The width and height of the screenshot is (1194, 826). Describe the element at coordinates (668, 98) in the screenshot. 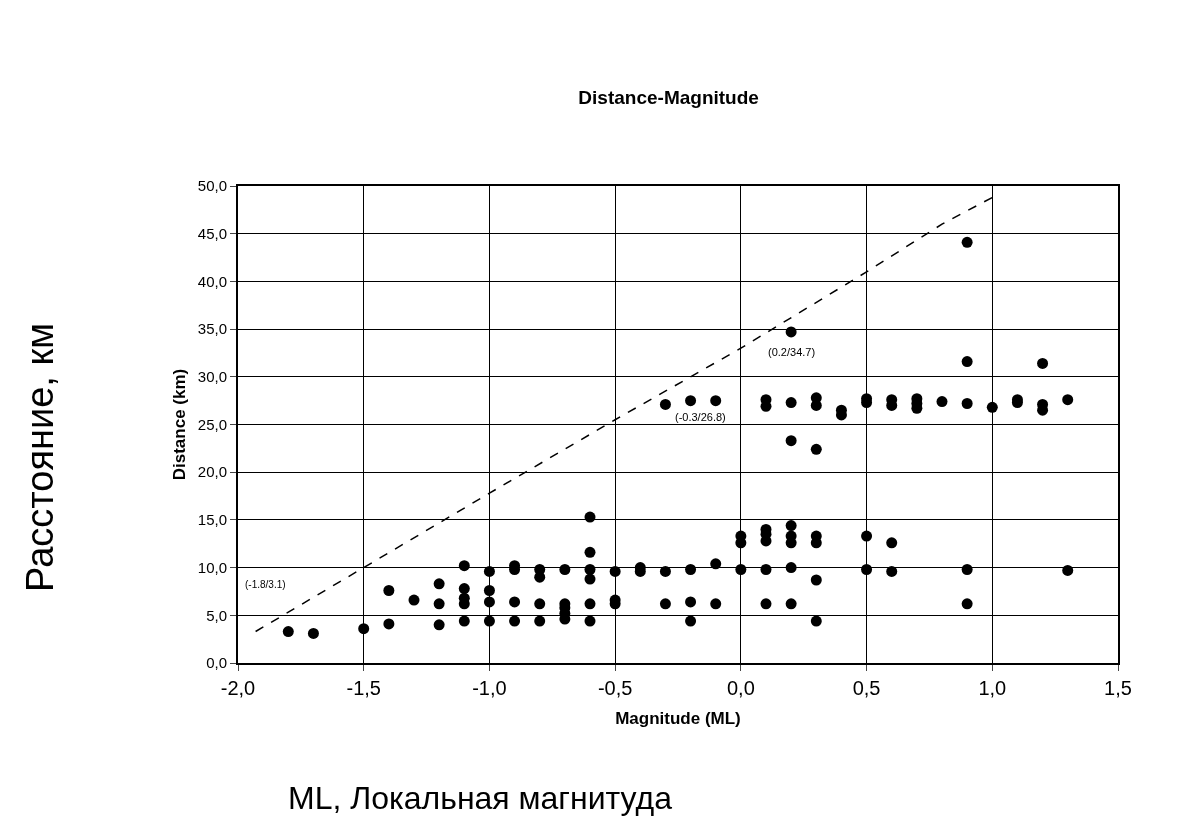

I see `chart-title: Distance-Magnitude` at that location.